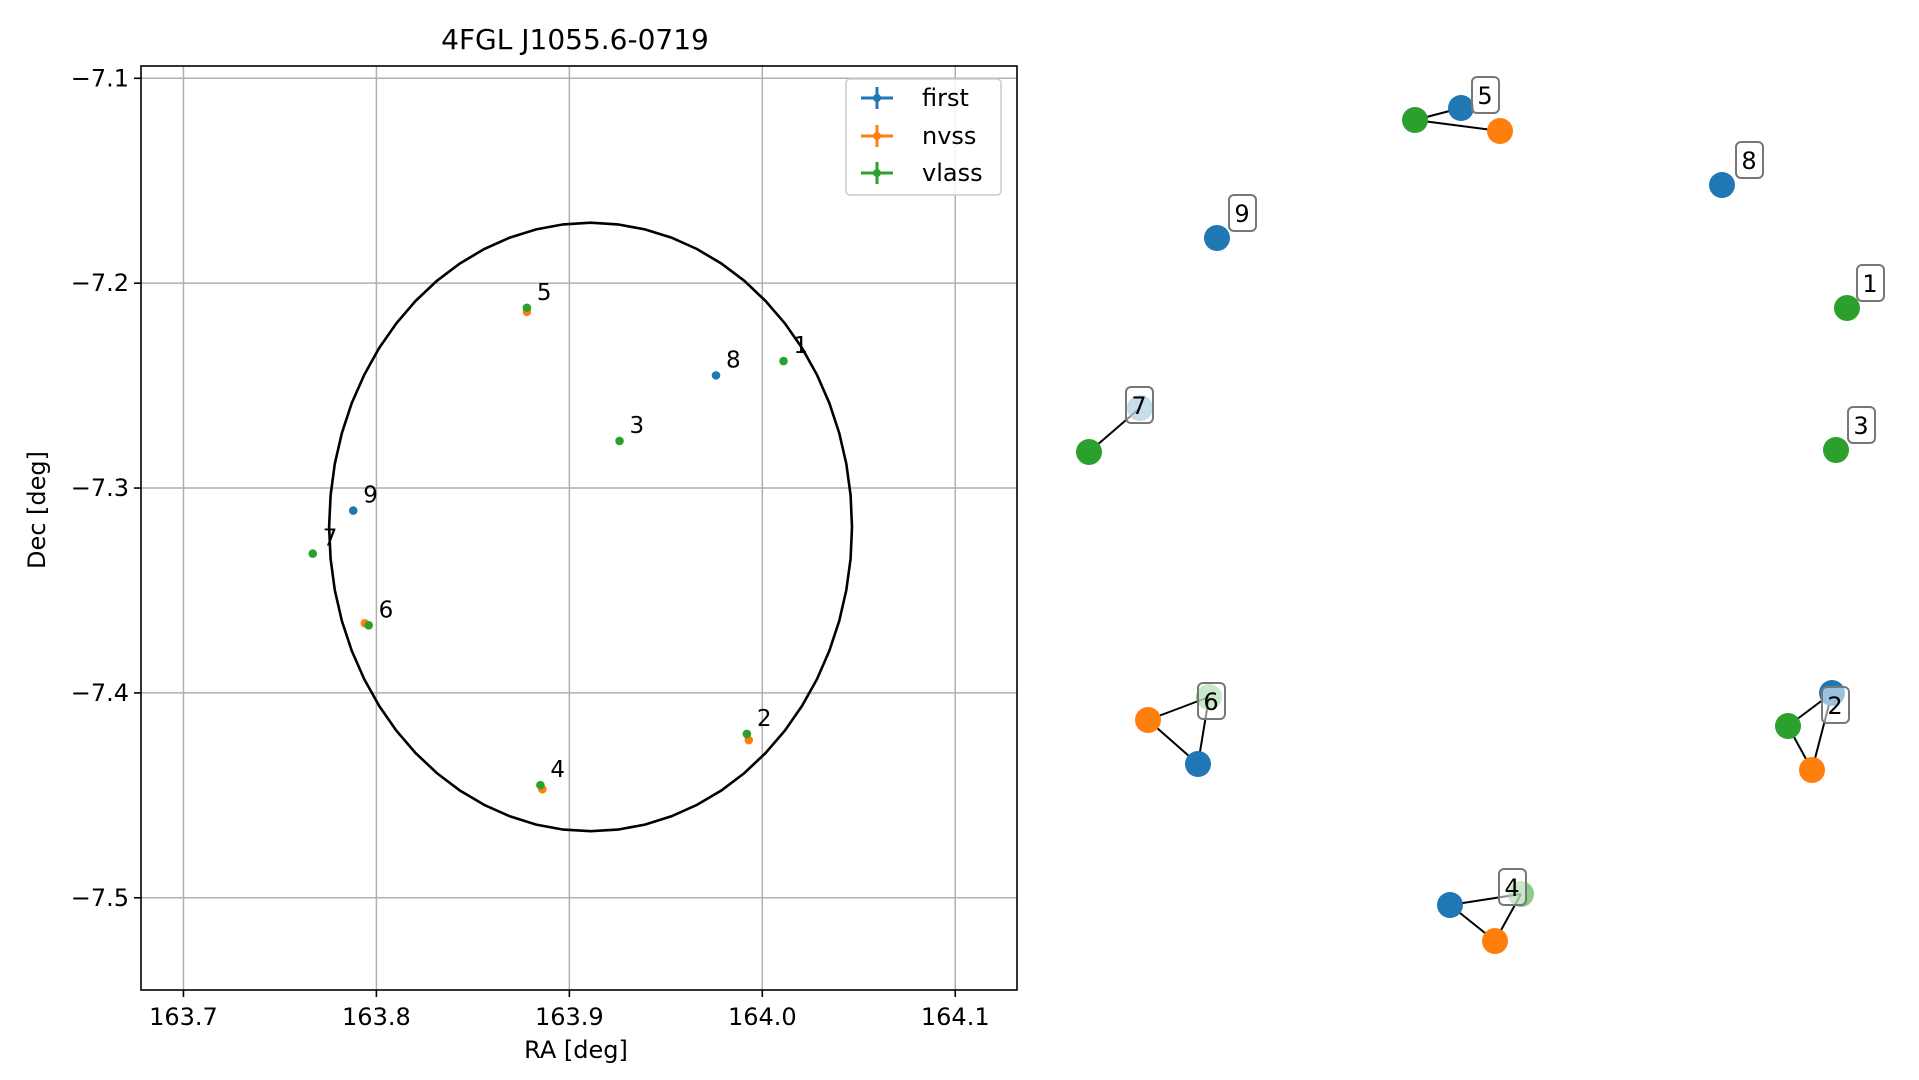  What do you see at coordinates (100, 283) in the screenshot?
I see `y-tick-label: −7.2` at bounding box center [100, 283].